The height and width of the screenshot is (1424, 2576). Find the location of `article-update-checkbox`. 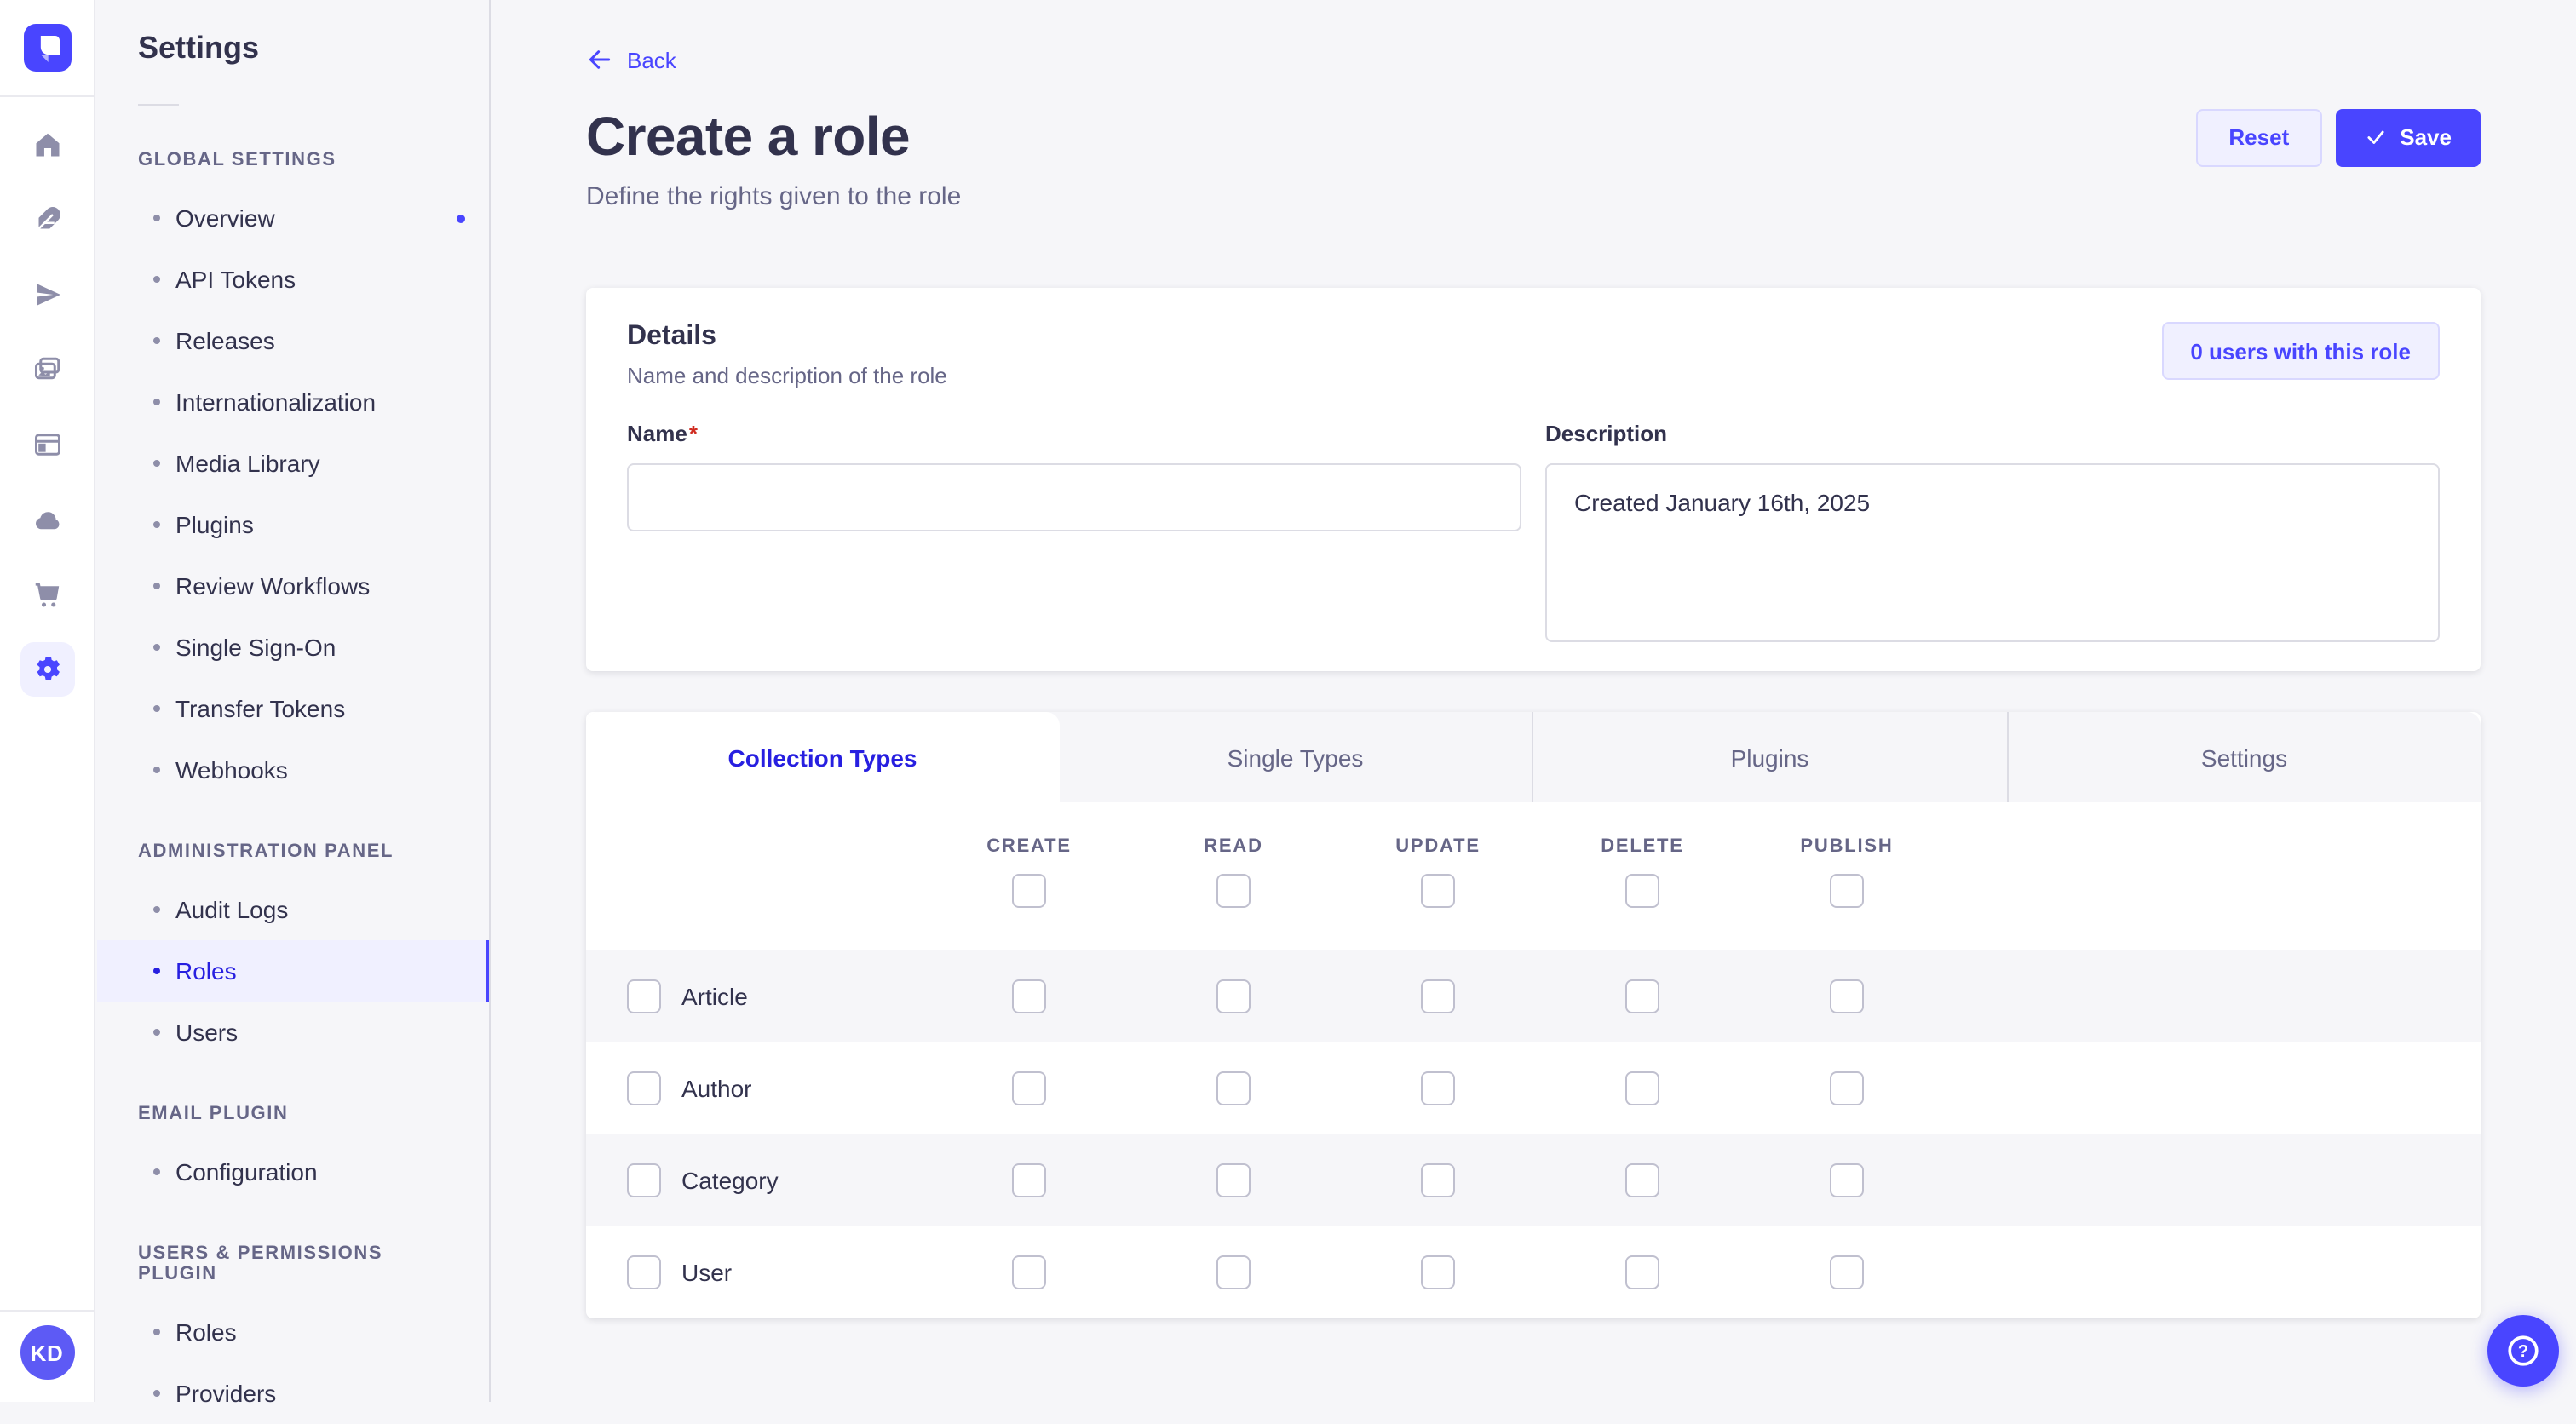

article-update-checkbox is located at coordinates (1438, 996).